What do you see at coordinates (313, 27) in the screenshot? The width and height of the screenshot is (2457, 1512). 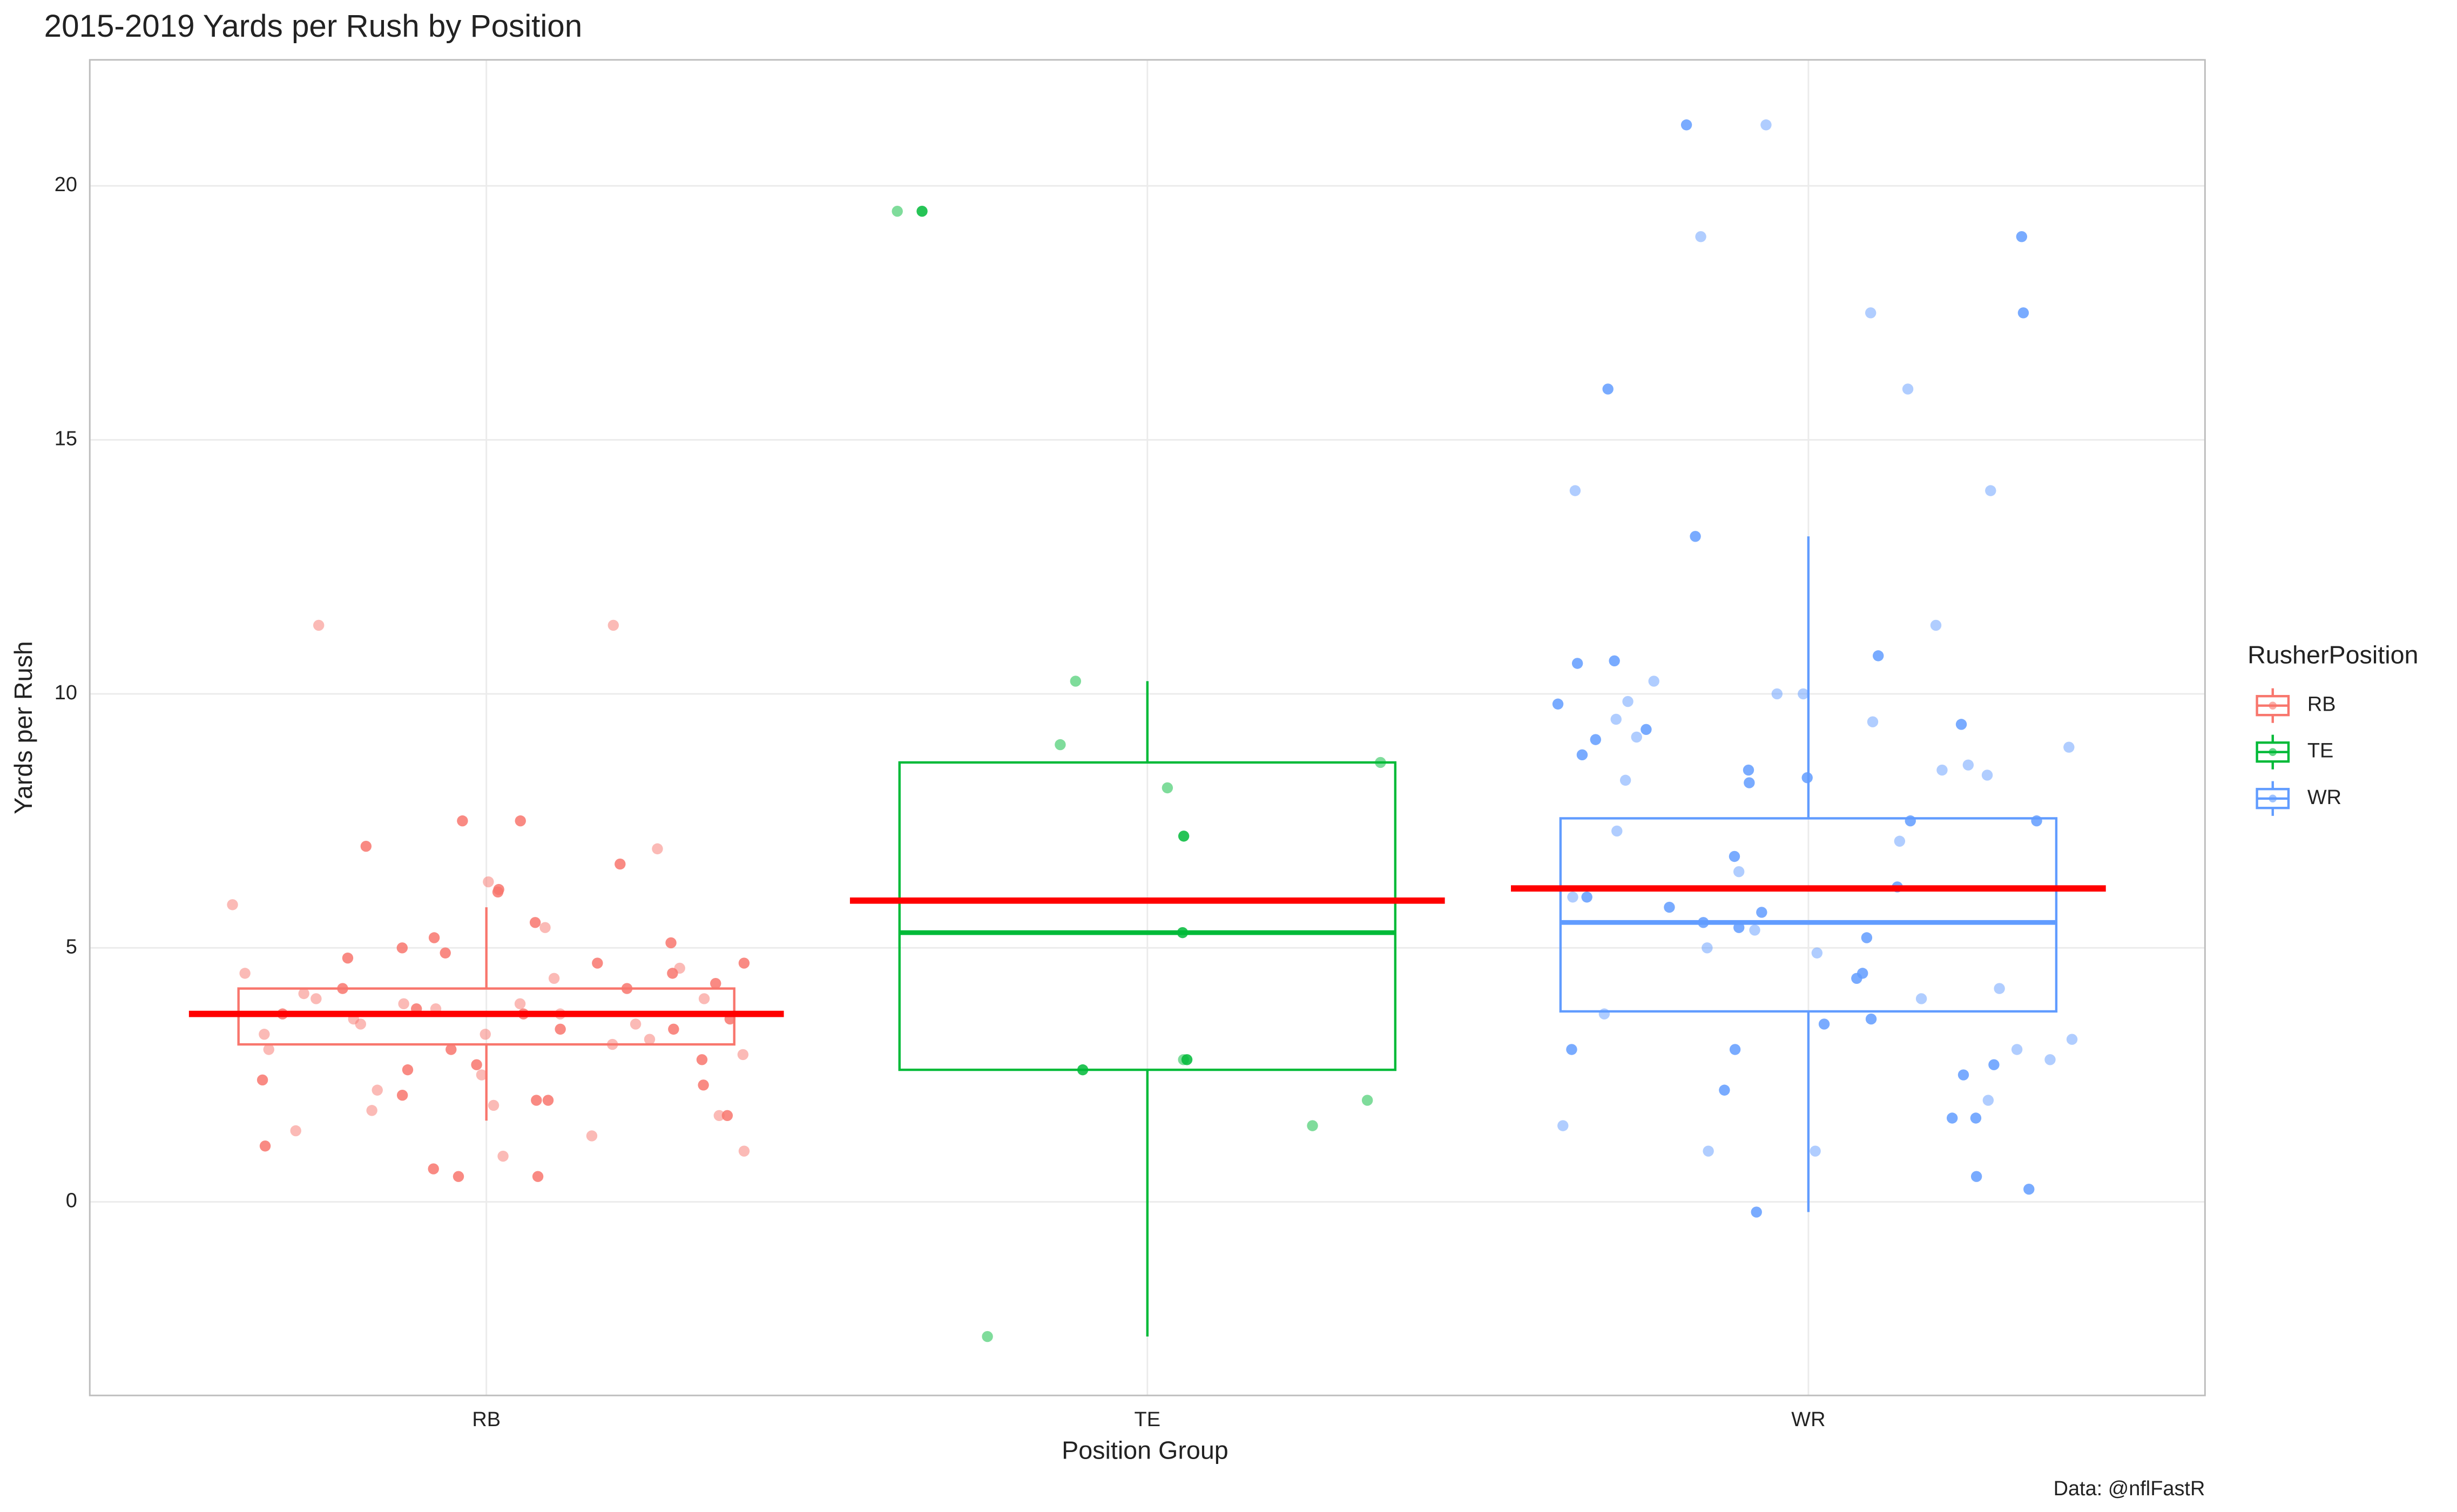 I see `chart-title: 2015-2019 Yards per Rush by Position` at bounding box center [313, 27].